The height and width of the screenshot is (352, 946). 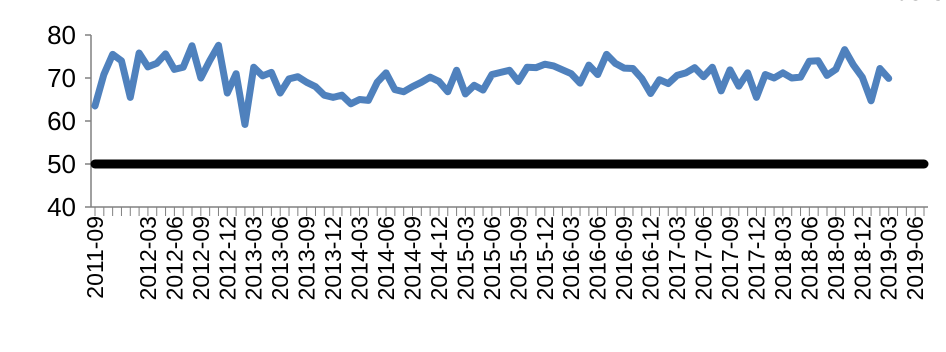 What do you see at coordinates (61, 207) in the screenshot?
I see `y-tick-label: 40` at bounding box center [61, 207].